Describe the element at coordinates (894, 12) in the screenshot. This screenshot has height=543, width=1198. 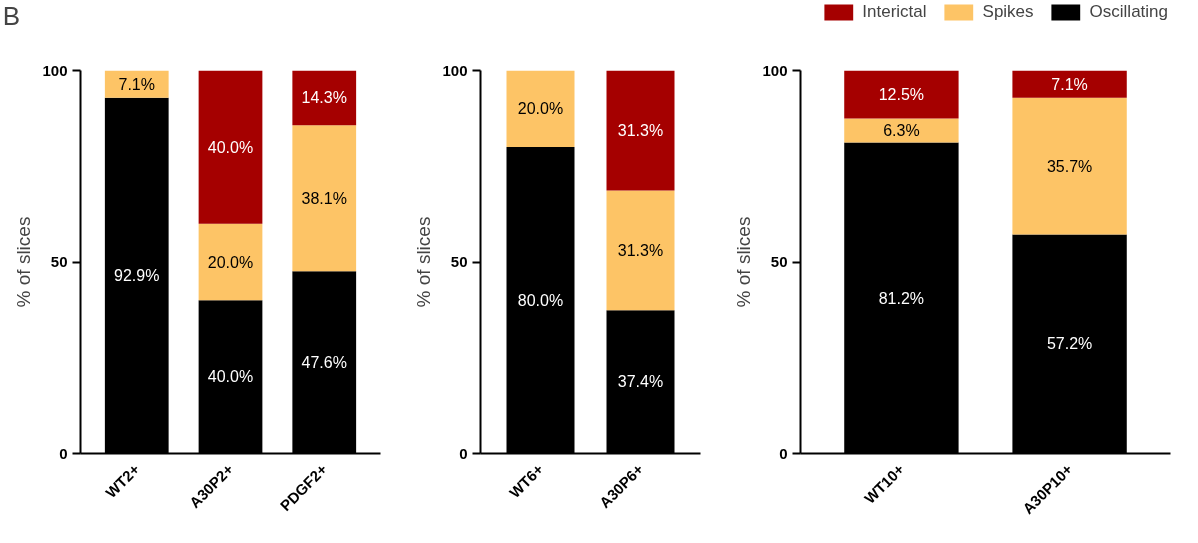
I see `legend-label: Interictal` at that location.